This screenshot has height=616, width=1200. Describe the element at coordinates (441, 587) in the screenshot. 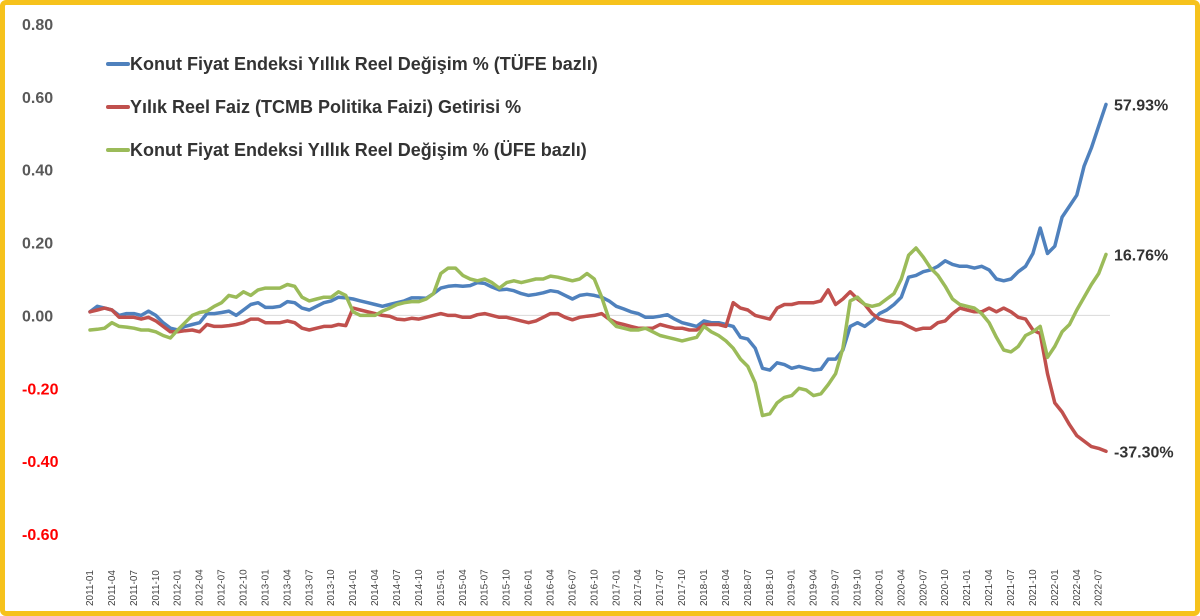

I see `x-tick-label: 2015-01` at that location.